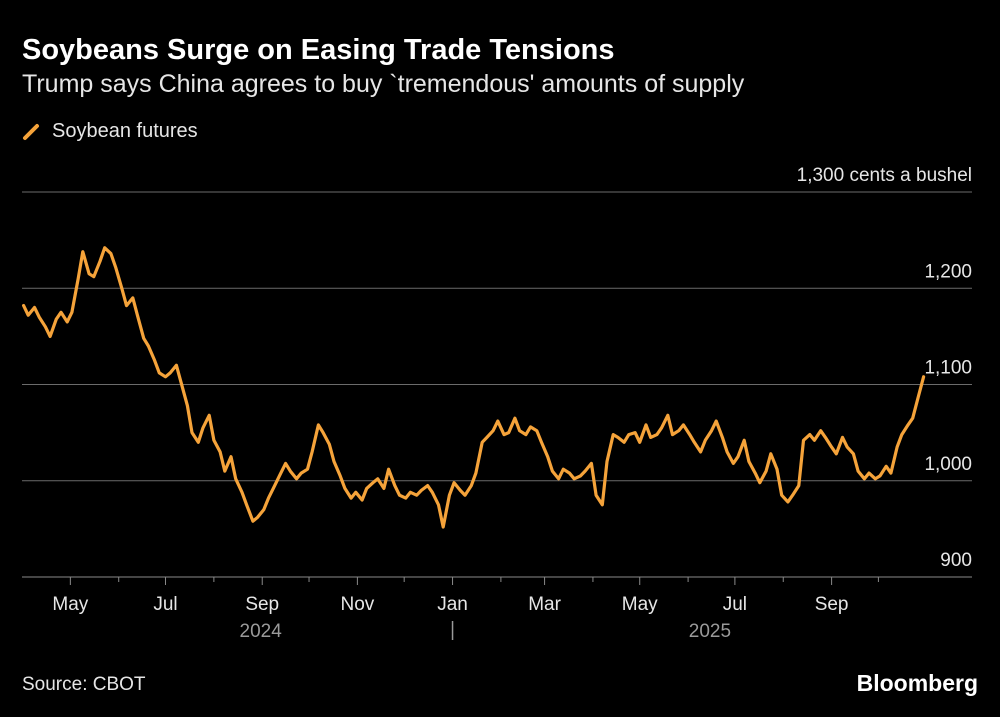 This screenshot has height=717, width=1000. What do you see at coordinates (956, 560) in the screenshot?
I see `y-tick-label: 900` at bounding box center [956, 560].